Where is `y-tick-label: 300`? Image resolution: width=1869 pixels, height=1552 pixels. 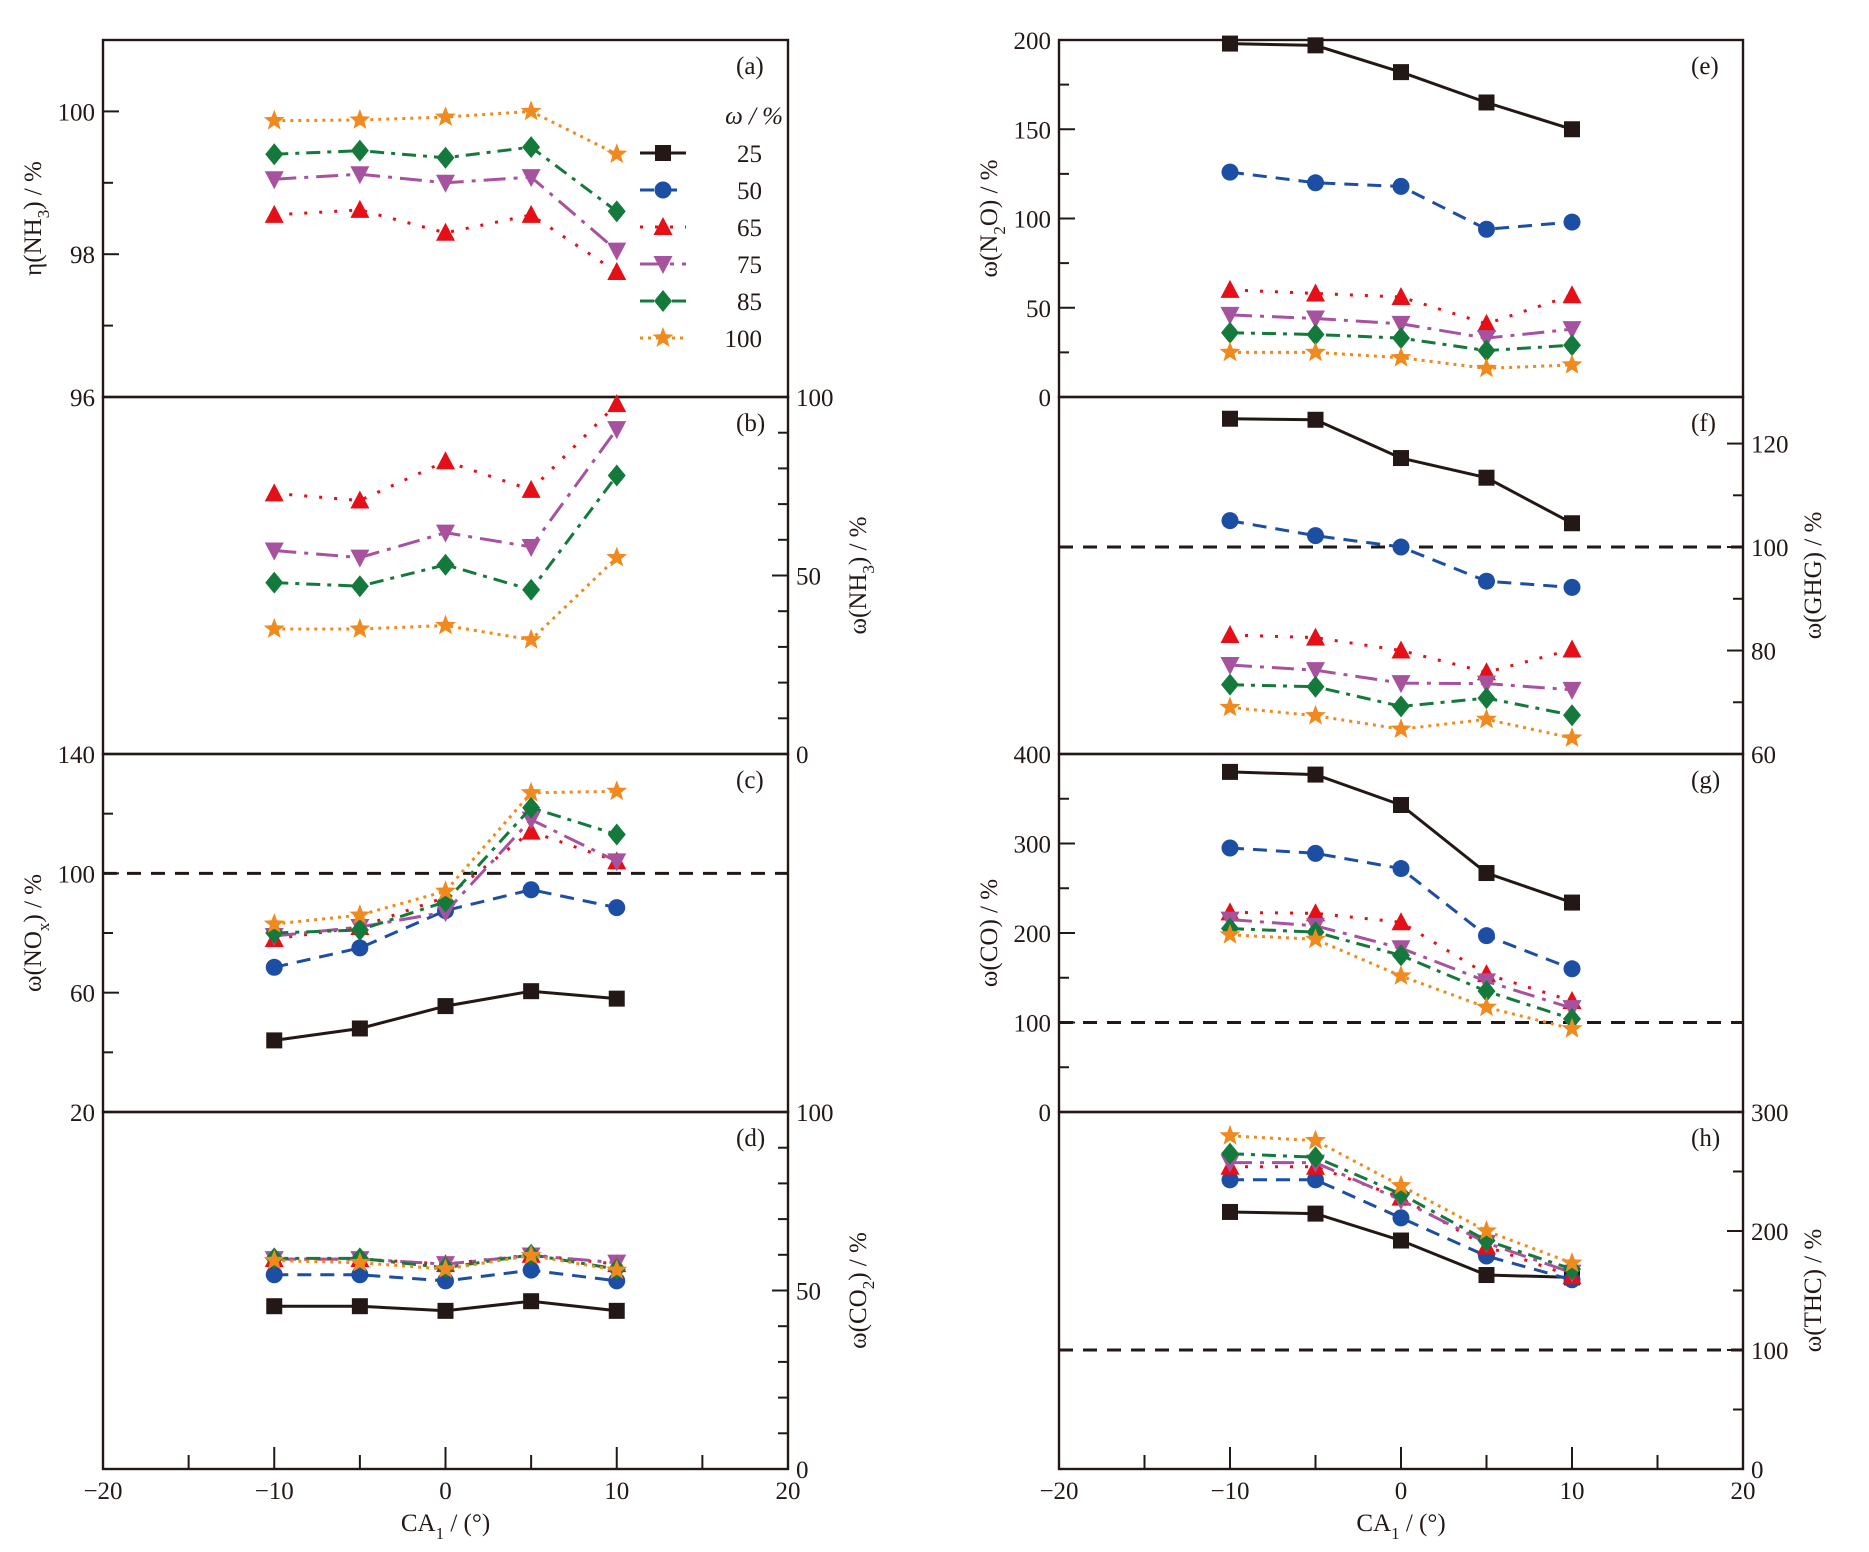 y-tick-label: 300 is located at coordinates (1770, 1113).